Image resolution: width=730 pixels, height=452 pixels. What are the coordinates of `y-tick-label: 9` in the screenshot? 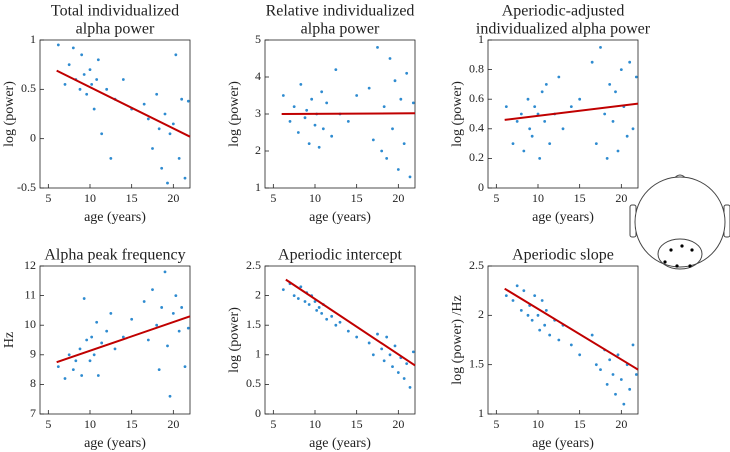 It's located at (33, 354).